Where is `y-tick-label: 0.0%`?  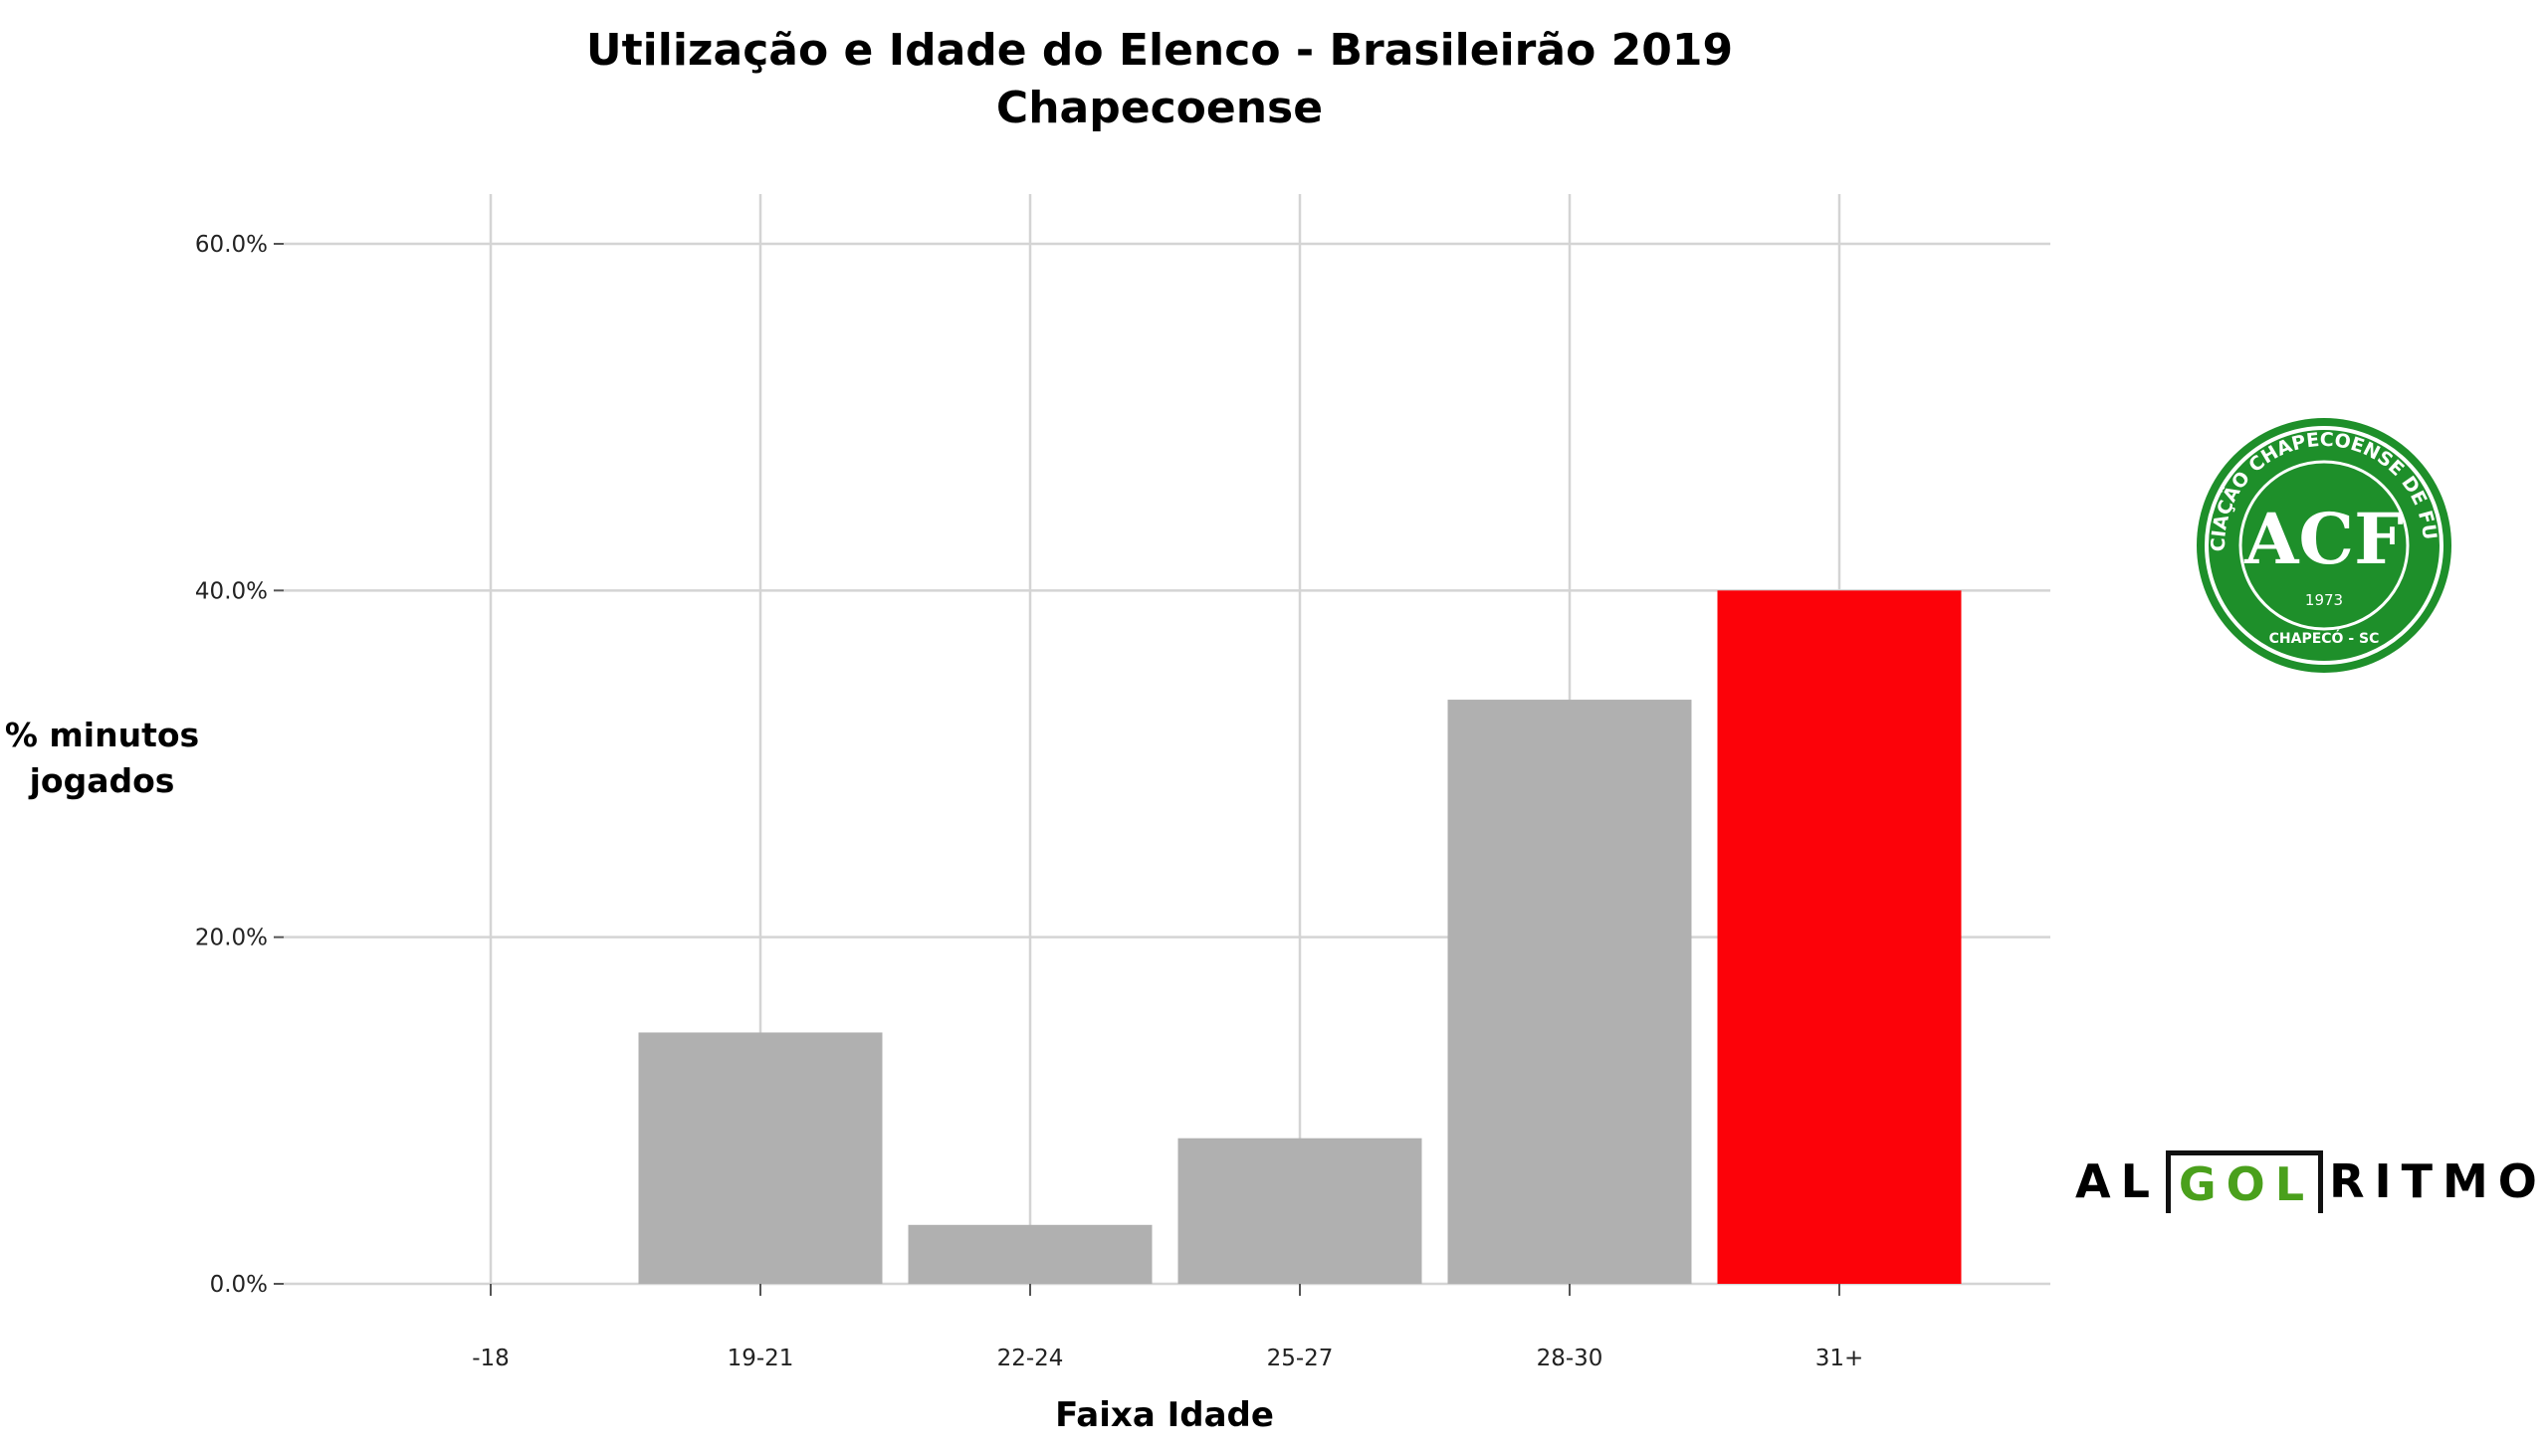 y-tick-label: 0.0% is located at coordinates (239, 1285).